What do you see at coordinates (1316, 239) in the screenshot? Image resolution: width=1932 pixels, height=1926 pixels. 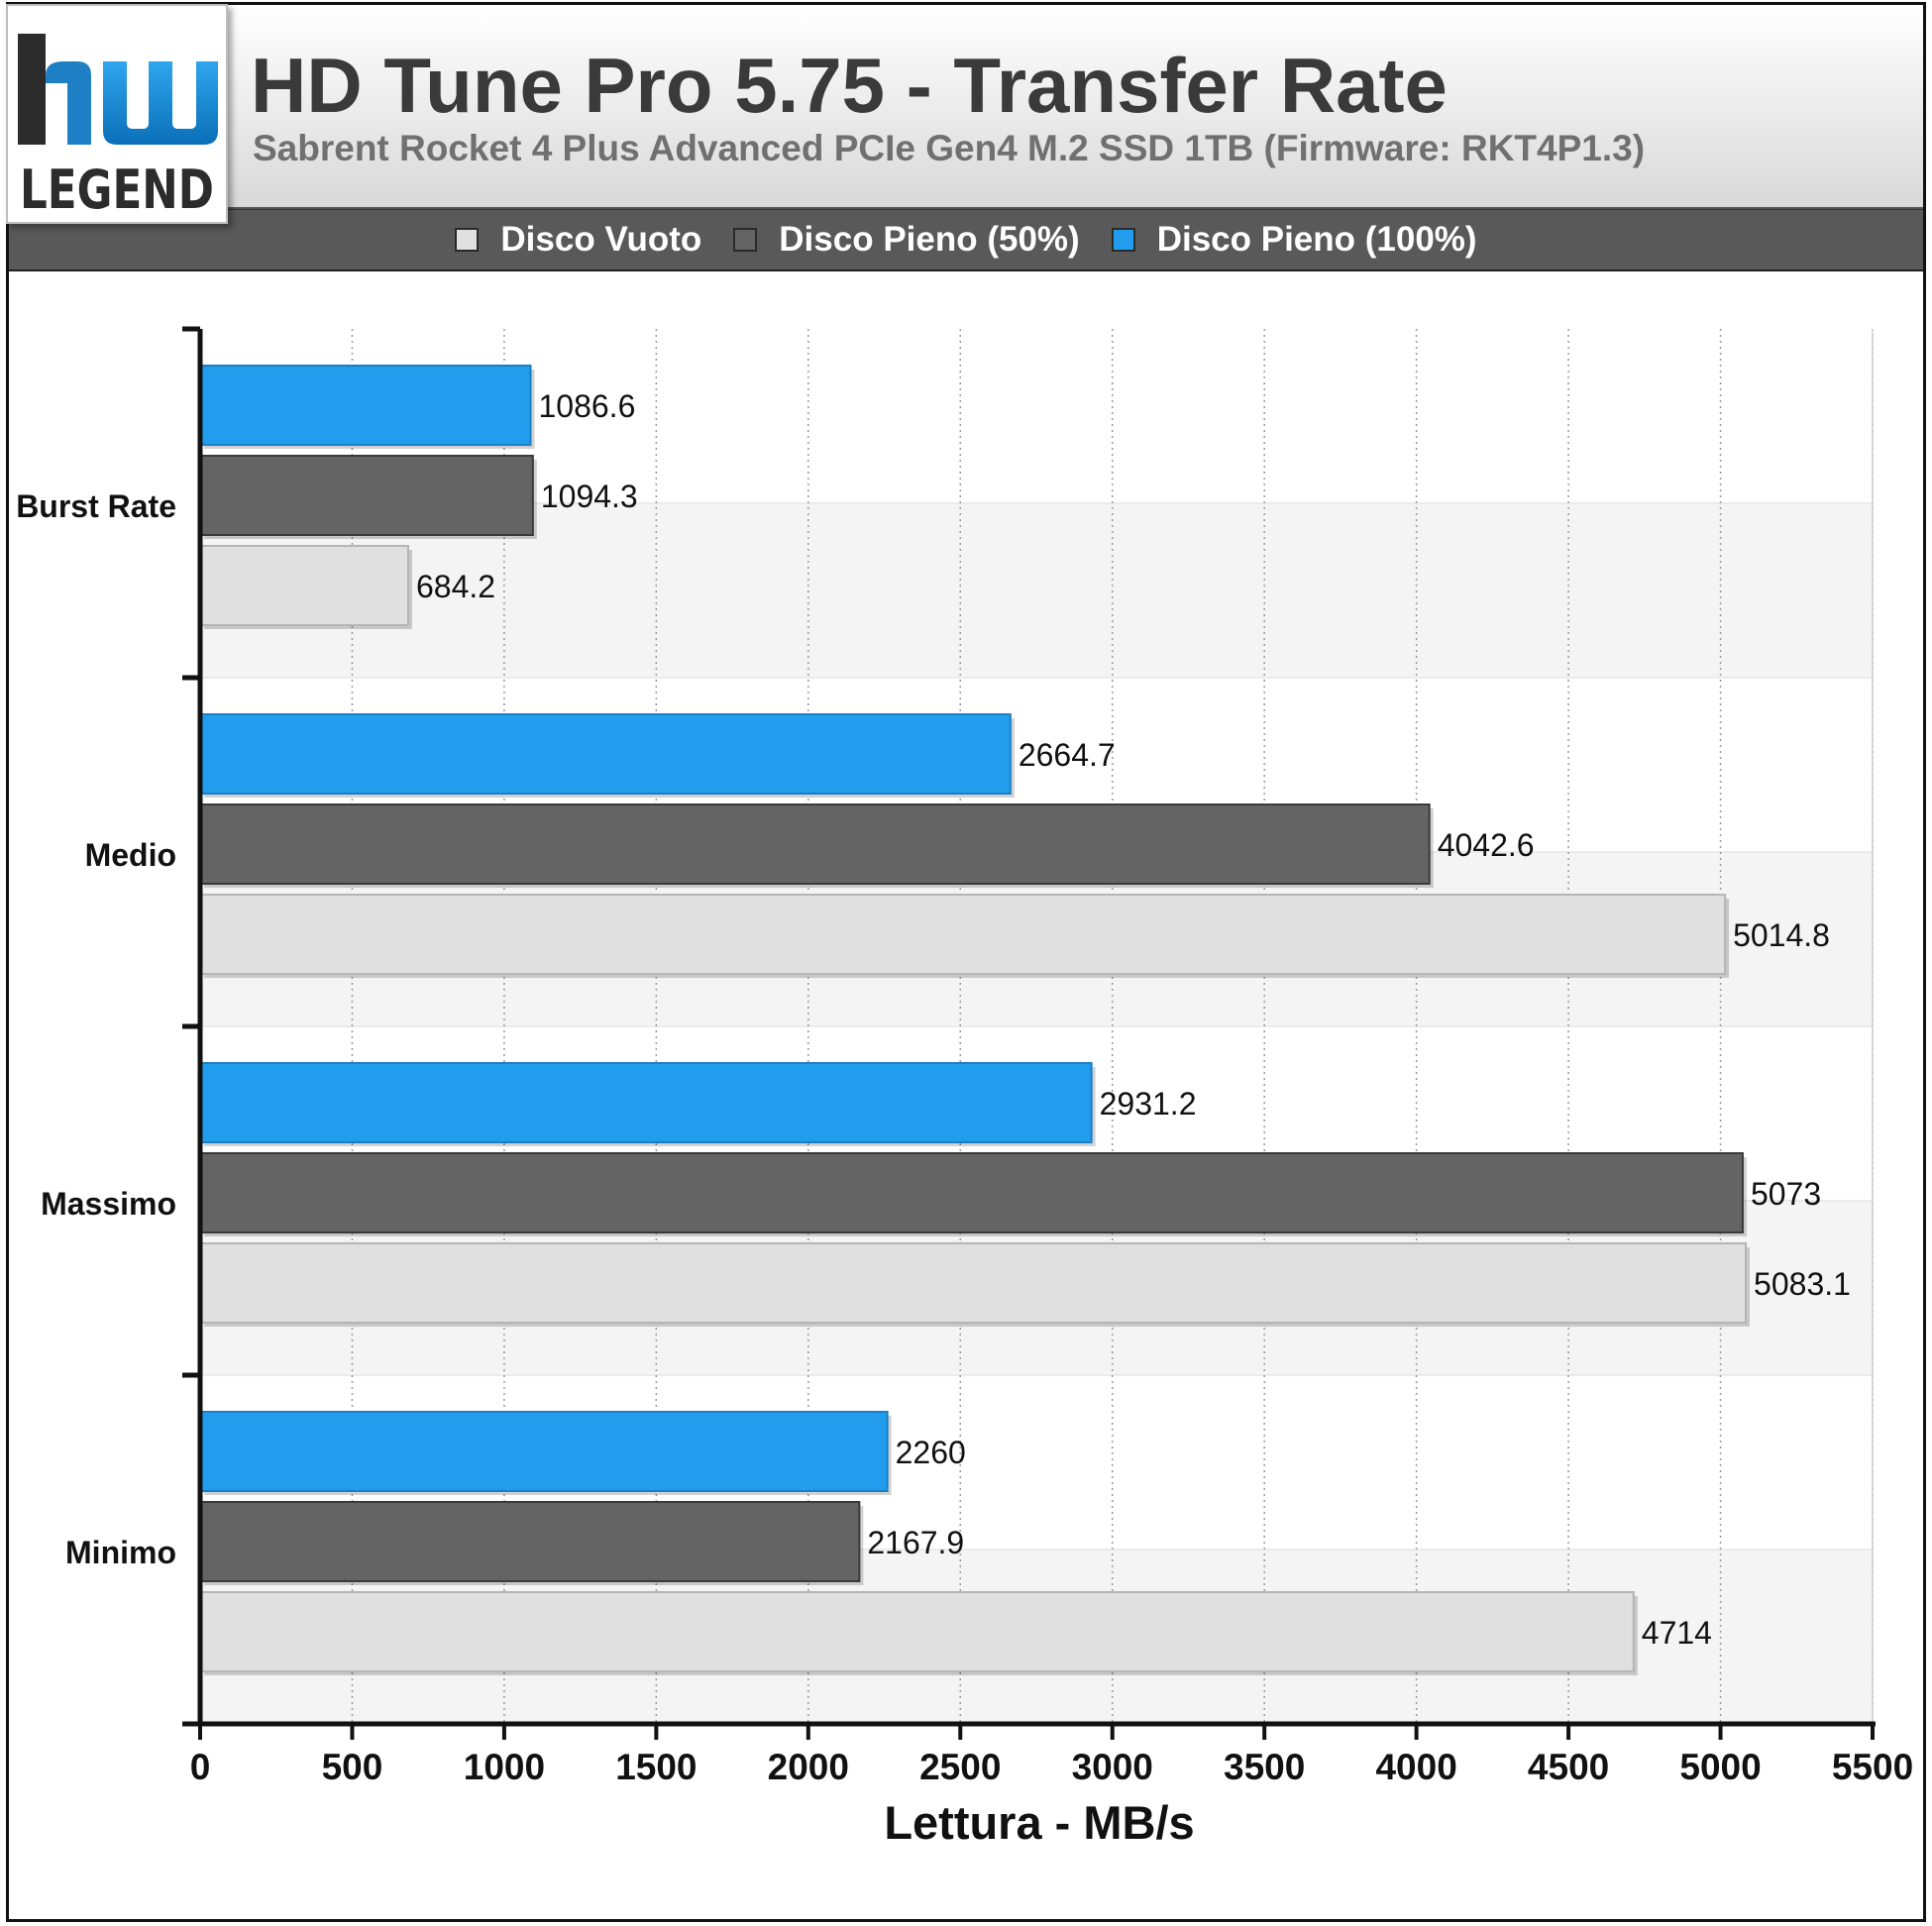 I see `legend-label-disco-pieno-100: Disco Pieno (100%)` at bounding box center [1316, 239].